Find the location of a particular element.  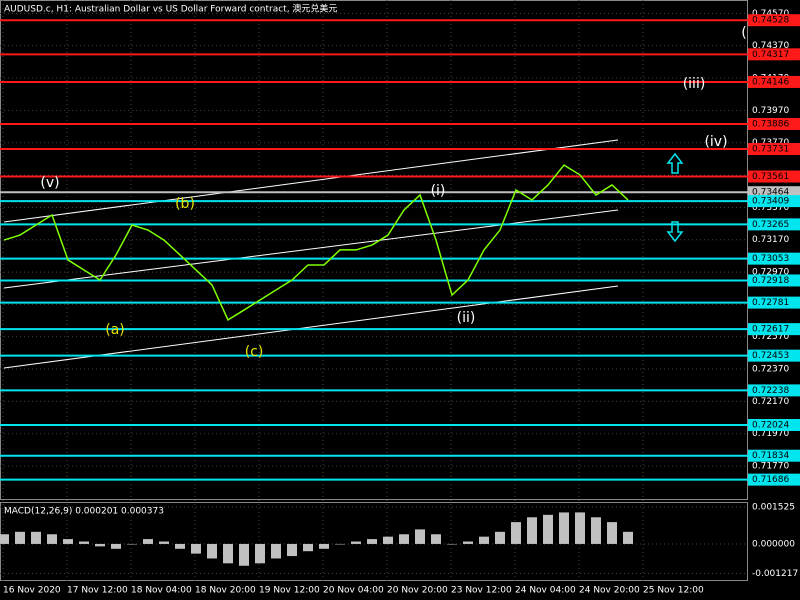

level-label: 0.74528 is located at coordinates (770, 21).